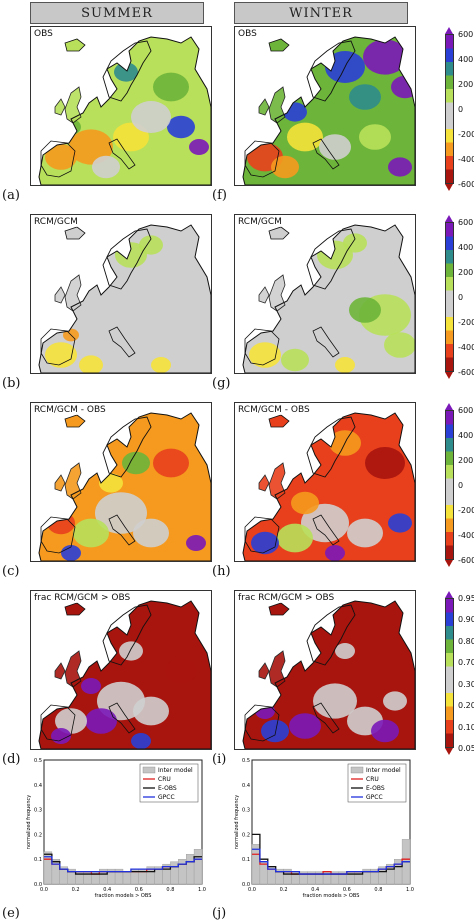 The image size is (474, 924). I want to click on panel-label: (g), so click(221, 383).